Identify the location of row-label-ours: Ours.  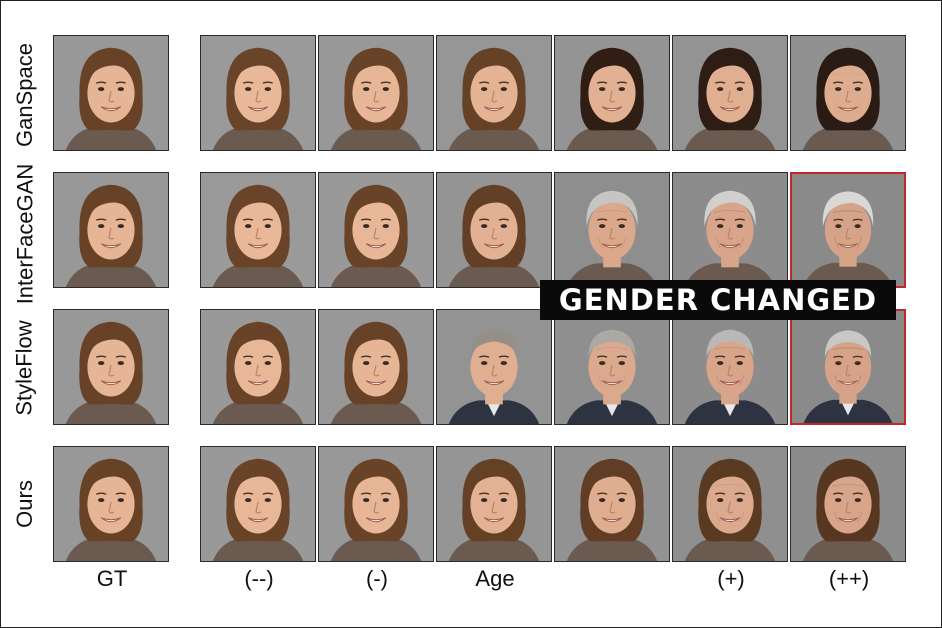
(24, 504).